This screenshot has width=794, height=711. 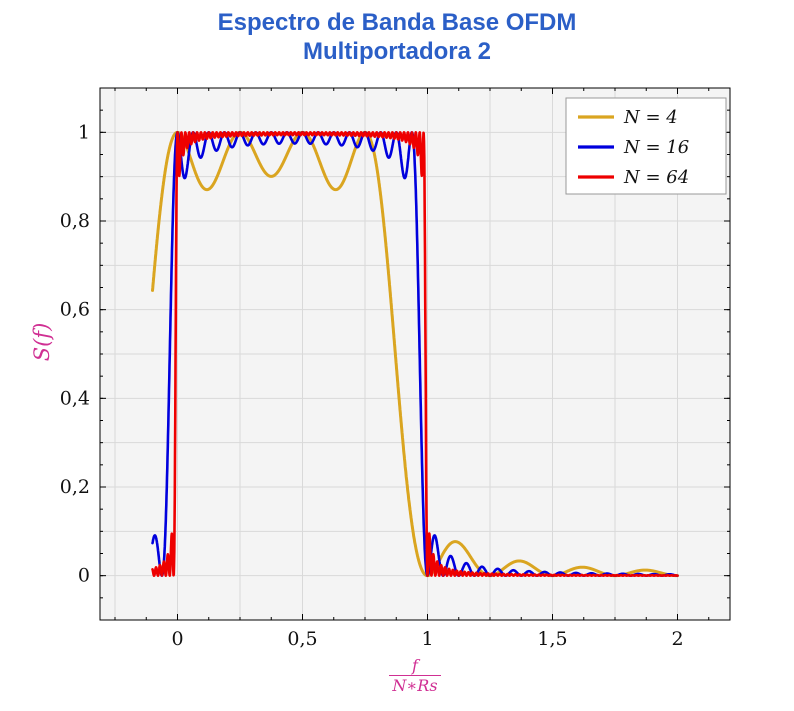 I want to click on chart-title-line1: Espectro de Banda Base OFDM, so click(x=397, y=22).